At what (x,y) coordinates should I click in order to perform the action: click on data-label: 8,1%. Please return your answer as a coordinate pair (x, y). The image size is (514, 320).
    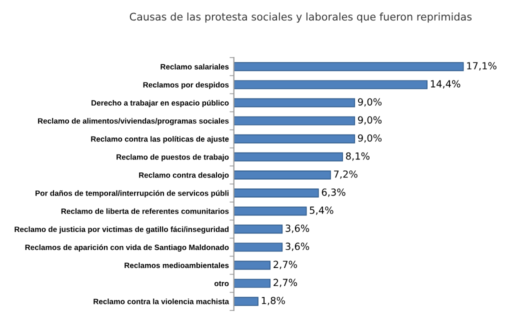
    Looking at the image, I should click on (358, 156).